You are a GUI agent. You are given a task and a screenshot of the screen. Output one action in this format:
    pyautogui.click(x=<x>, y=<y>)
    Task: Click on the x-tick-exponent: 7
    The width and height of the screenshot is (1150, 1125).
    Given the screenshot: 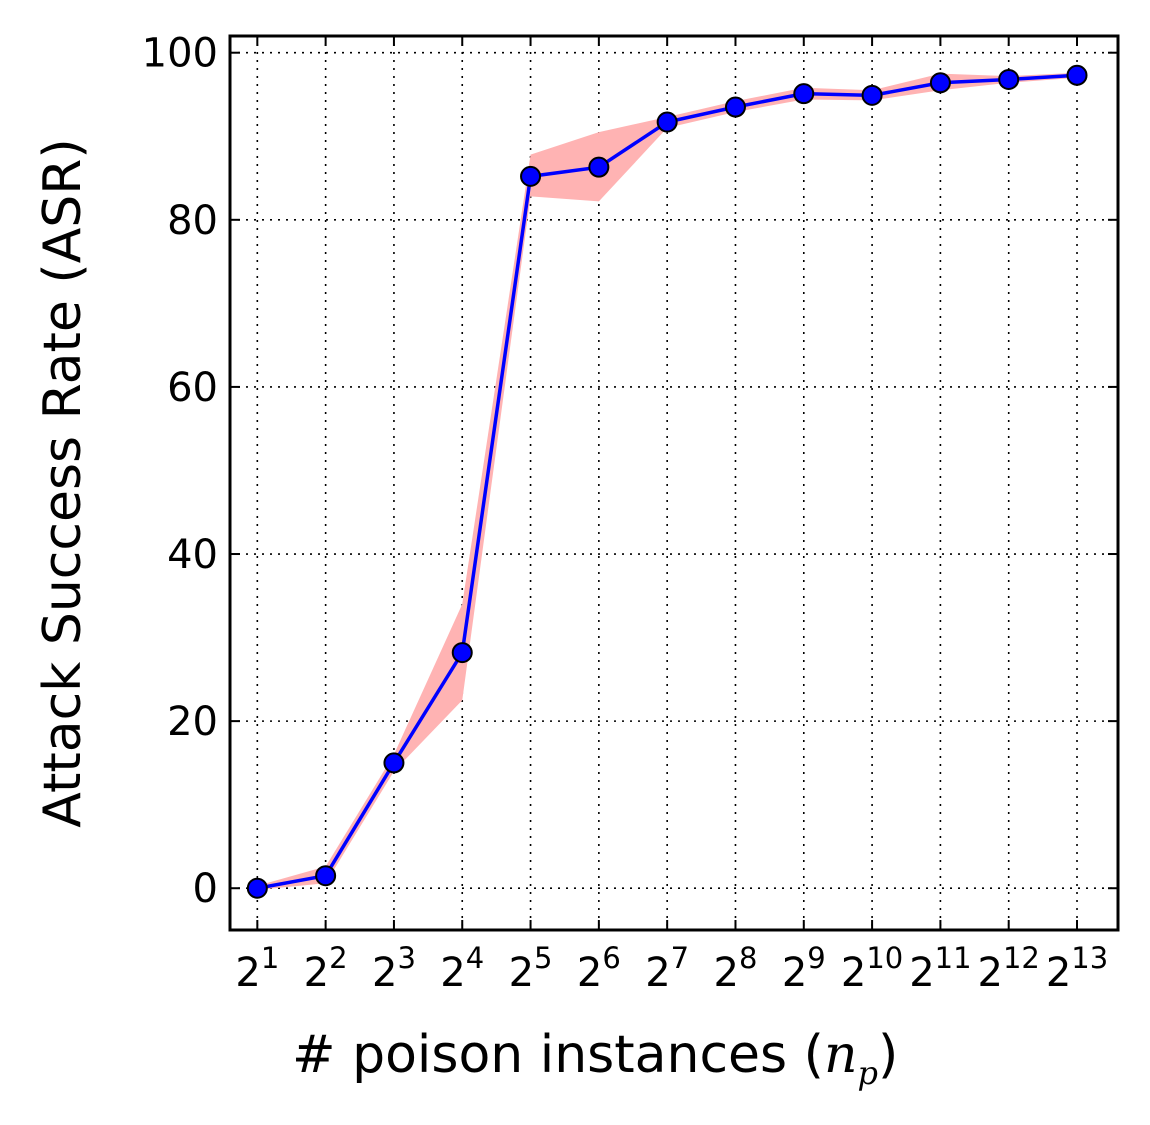 What is the action you would take?
    pyautogui.click(x=680, y=958)
    